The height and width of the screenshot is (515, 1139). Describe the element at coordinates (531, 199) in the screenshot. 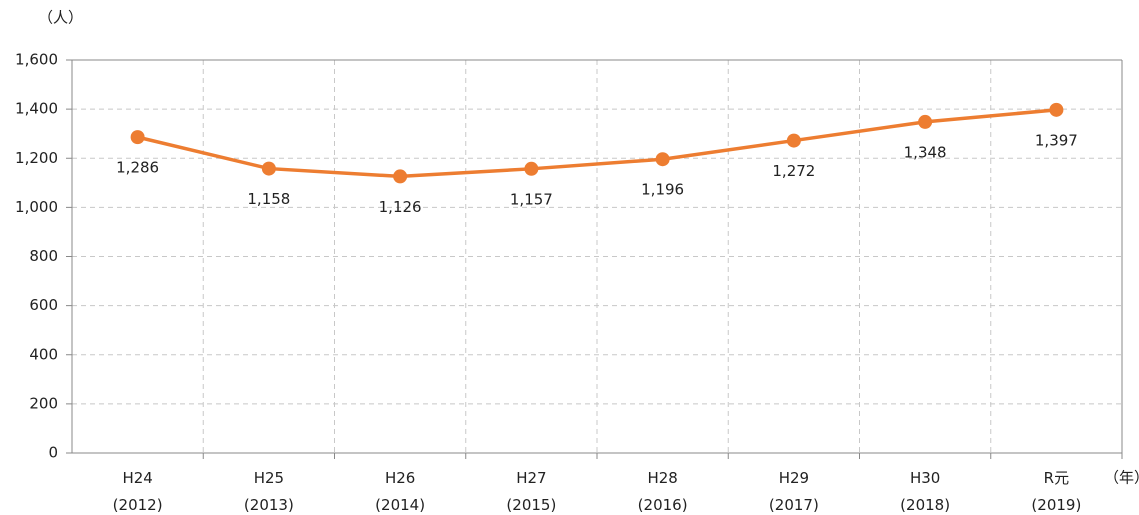

I see `data-label: 1,157` at that location.